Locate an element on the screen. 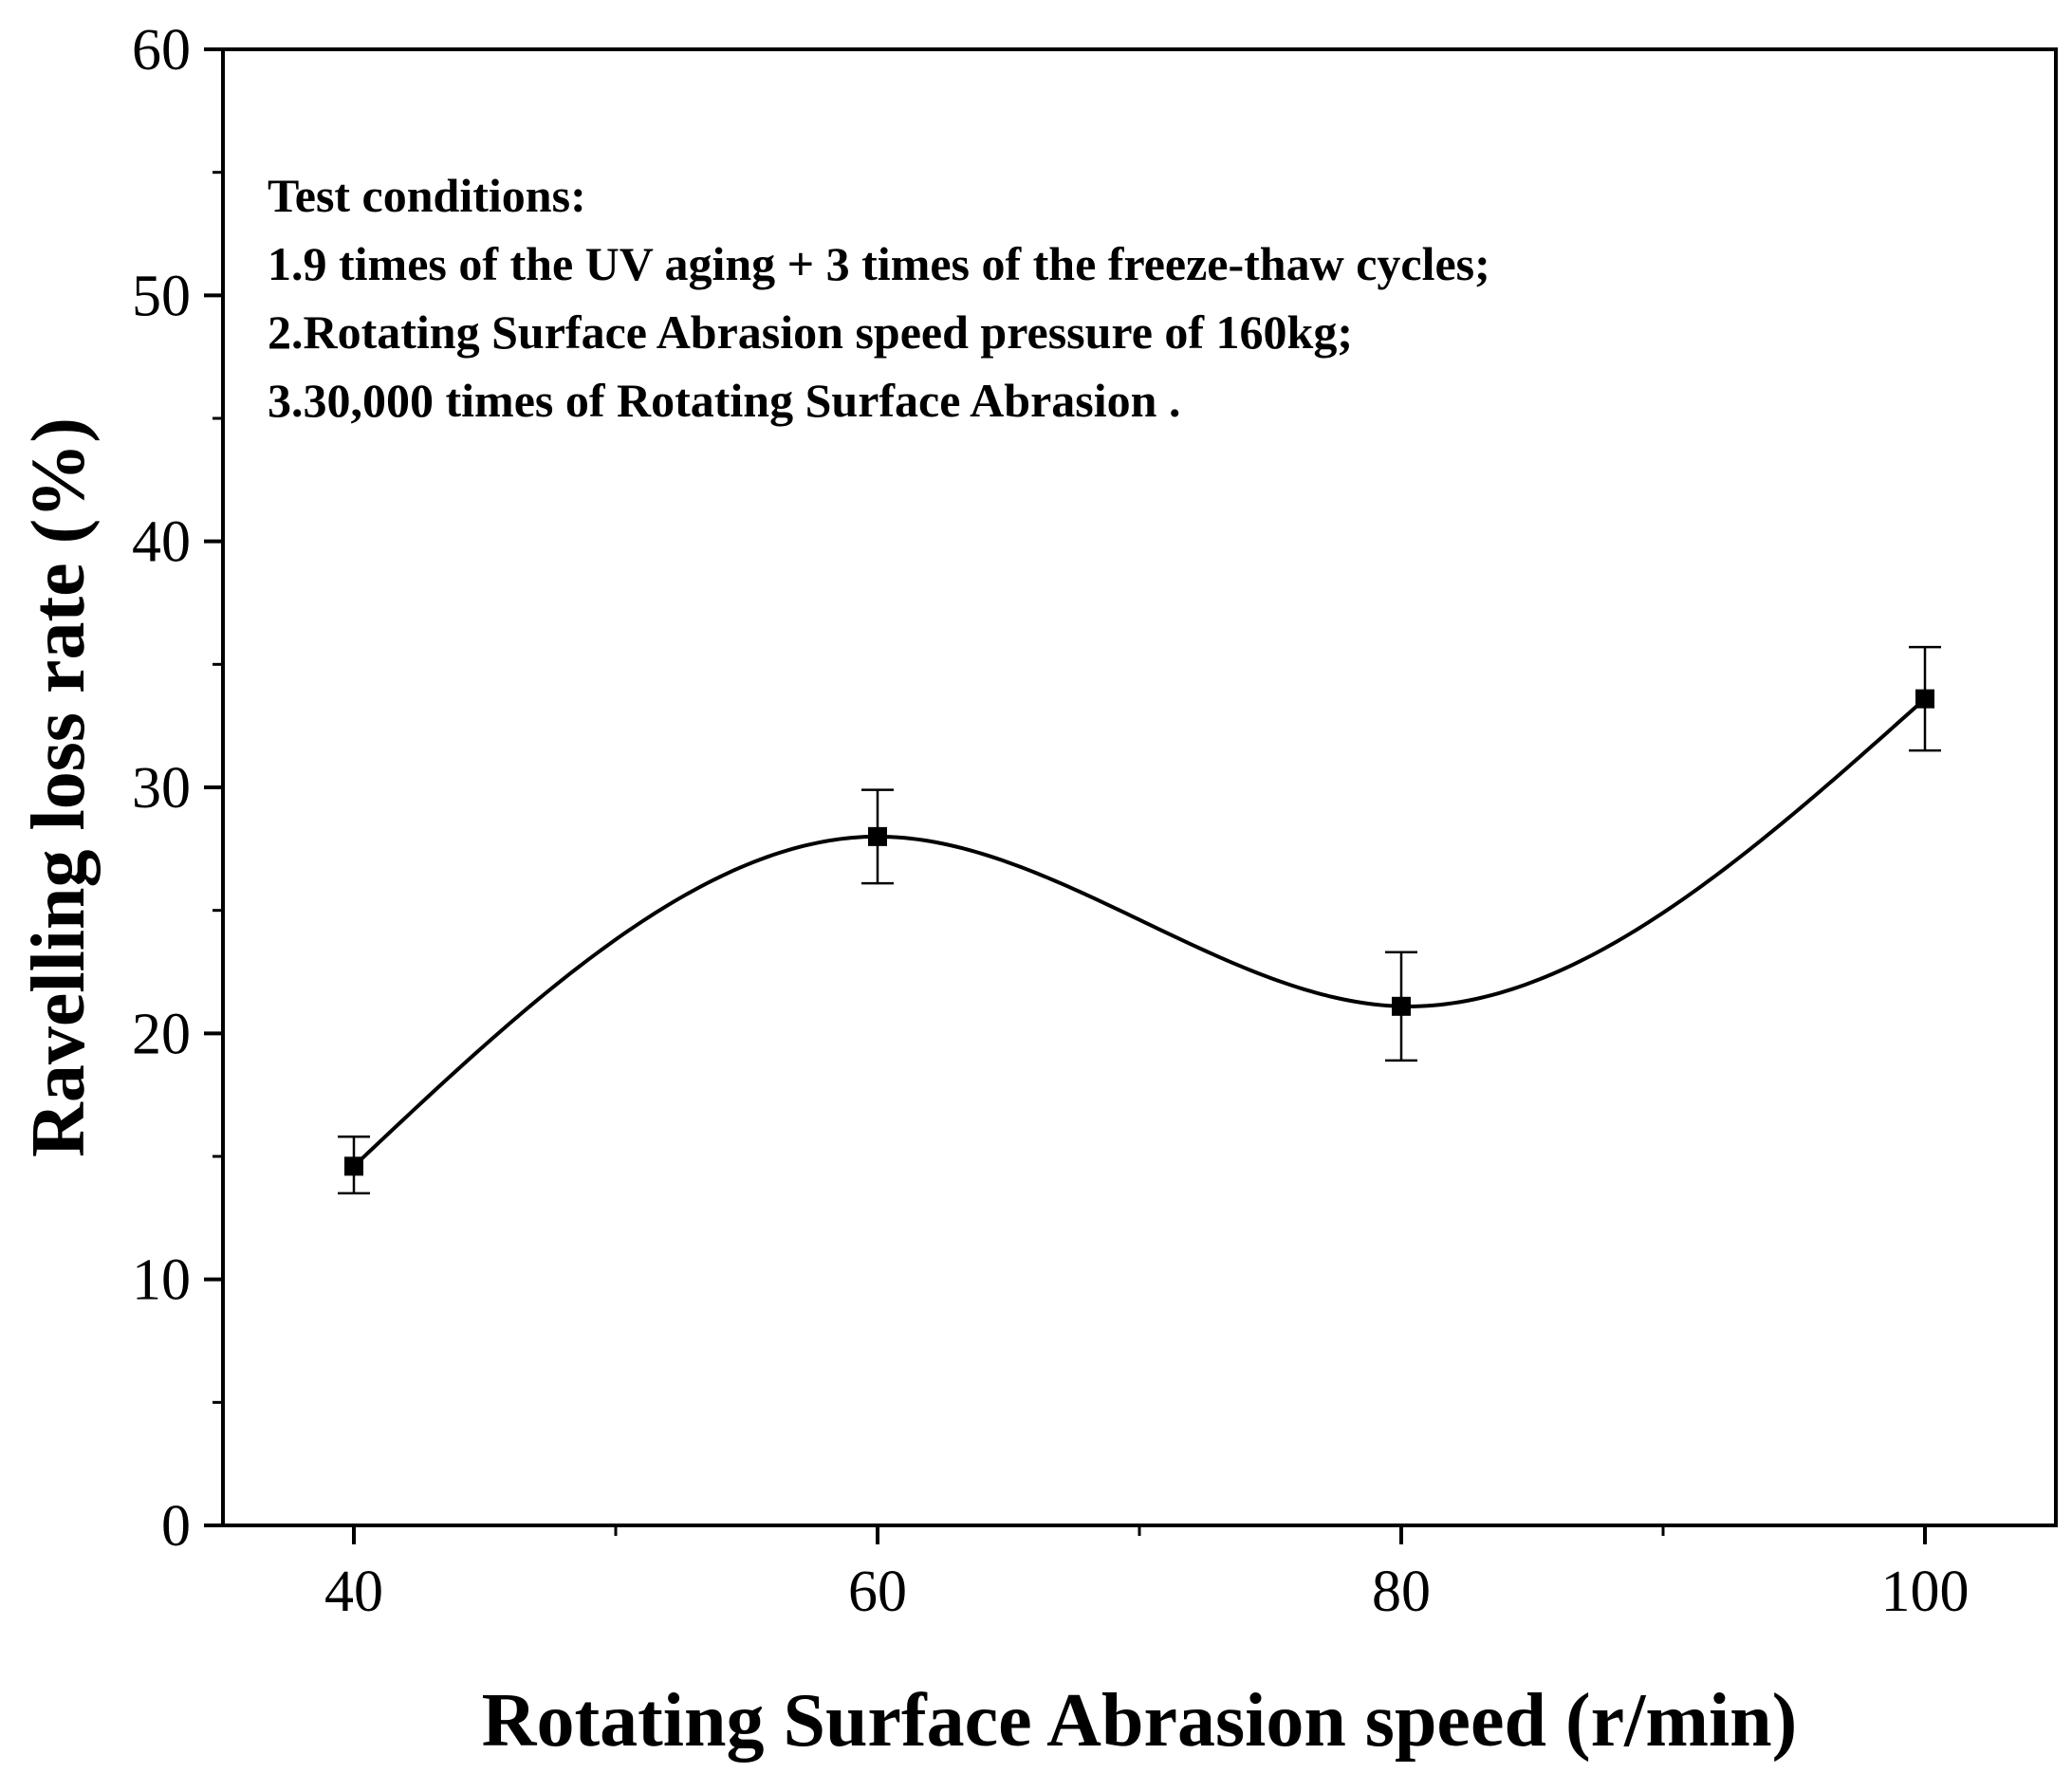 The height and width of the screenshot is (1773, 2072). y-tick-label-30: 30 is located at coordinates (161, 789).